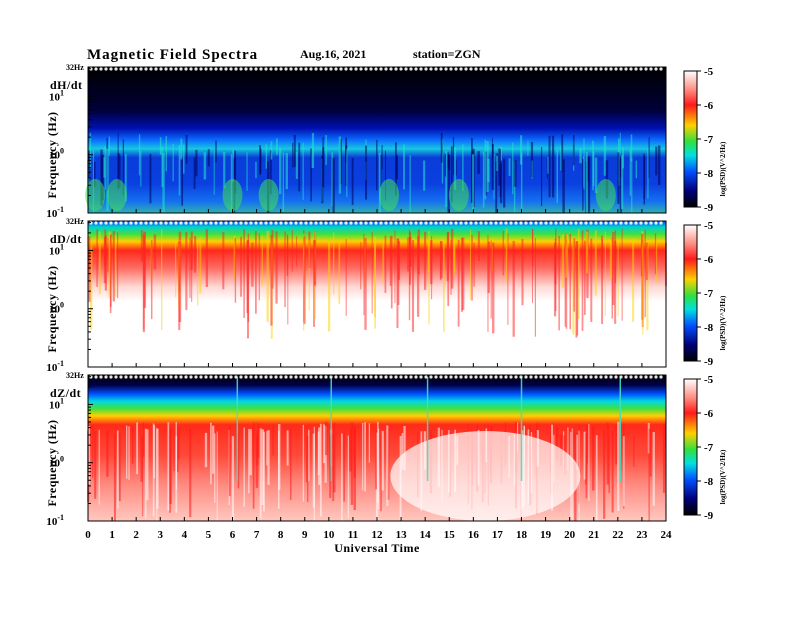 Image resolution: width=792 pixels, height=617 pixels. What do you see at coordinates (426, 535) in the screenshot?
I see `x-tick-label: 14` at bounding box center [426, 535].